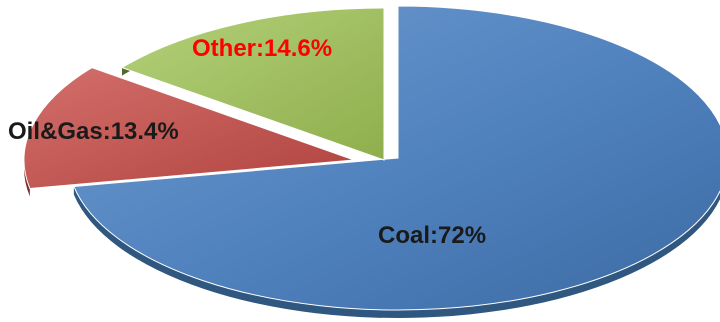 Image resolution: width=720 pixels, height=322 pixels. What do you see at coordinates (93, 131) in the screenshot?
I see `slice-label-oil-gas: Oil&Gas:13.4%` at bounding box center [93, 131].